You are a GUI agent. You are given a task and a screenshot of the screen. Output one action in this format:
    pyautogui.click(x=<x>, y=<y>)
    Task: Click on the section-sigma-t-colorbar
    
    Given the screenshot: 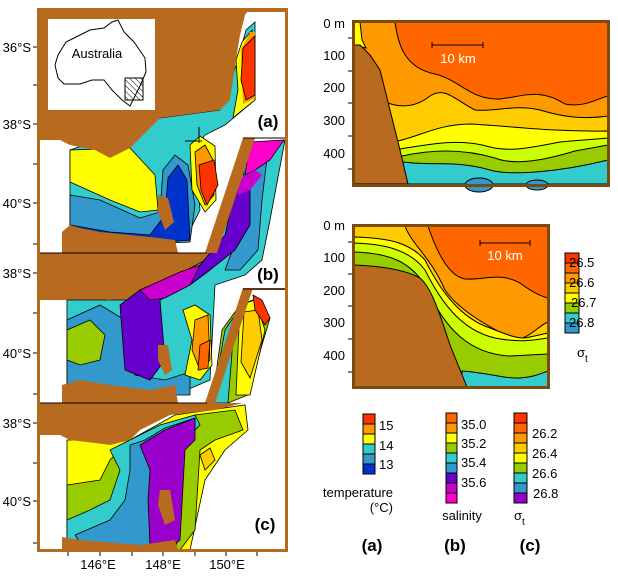 What is the action you would take?
    pyautogui.click(x=572, y=293)
    